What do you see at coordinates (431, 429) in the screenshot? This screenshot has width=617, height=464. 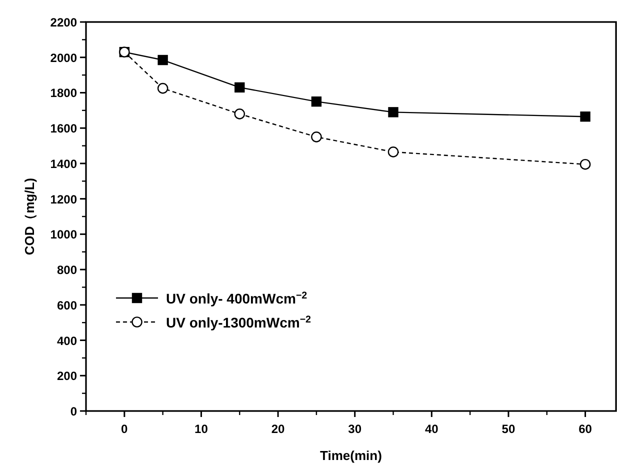 I see `x-tick-label: 40` at bounding box center [431, 429].